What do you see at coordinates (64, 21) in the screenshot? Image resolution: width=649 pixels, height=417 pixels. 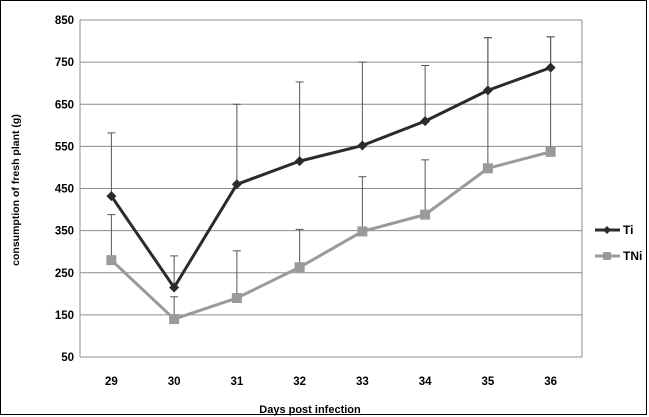 I see `y-tick-label: 850` at bounding box center [64, 21].